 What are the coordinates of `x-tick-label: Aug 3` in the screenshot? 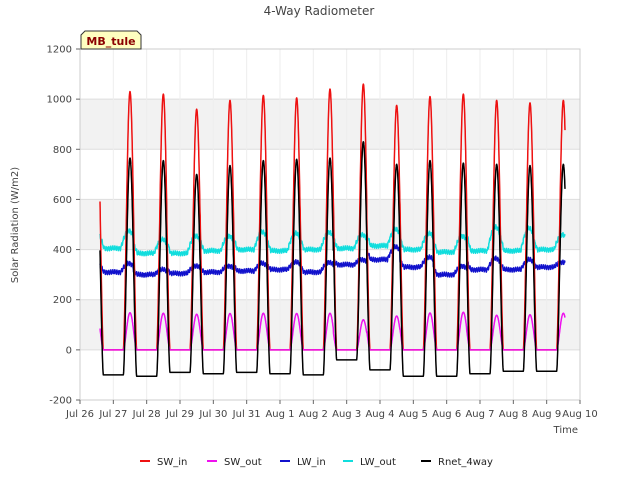 It's located at (346, 414).